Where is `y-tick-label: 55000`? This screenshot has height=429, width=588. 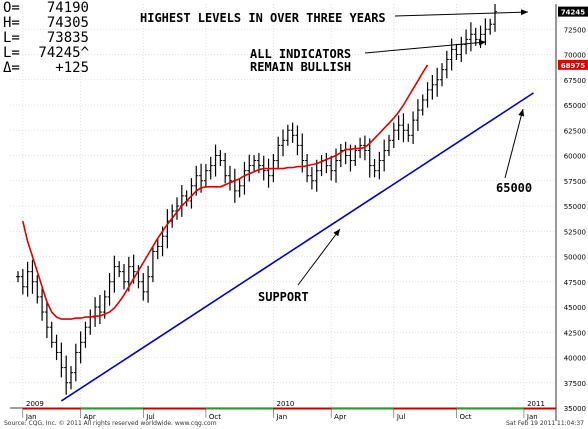
y-tick-label: 55000 is located at coordinates (575, 207).